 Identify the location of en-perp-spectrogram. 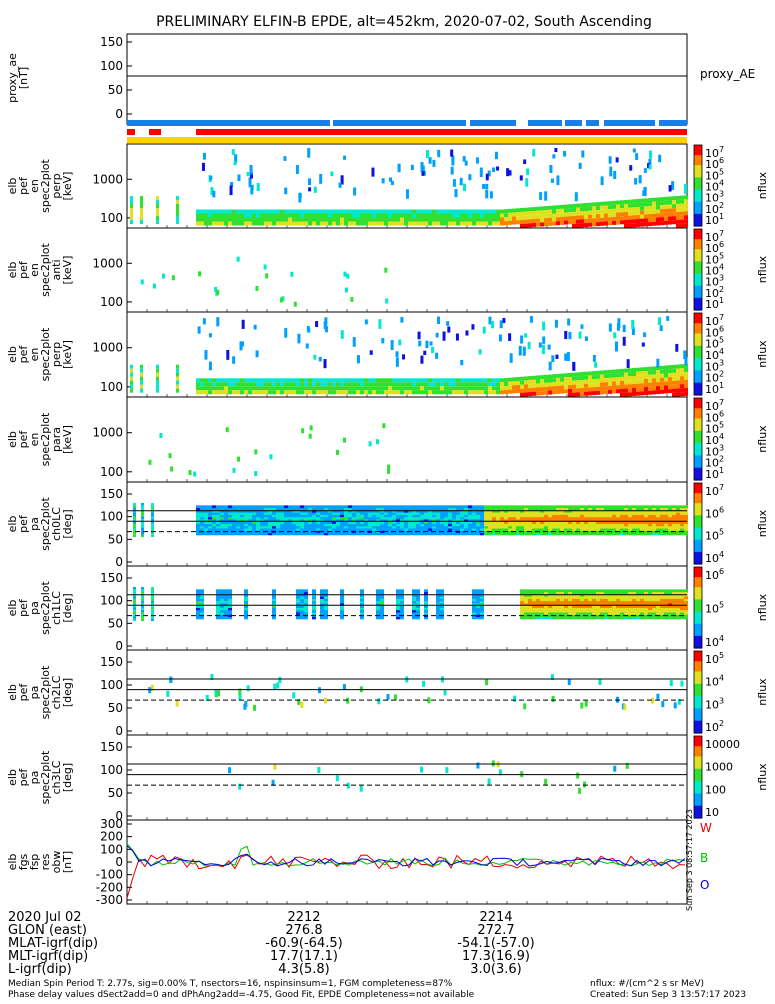
(409, 188).